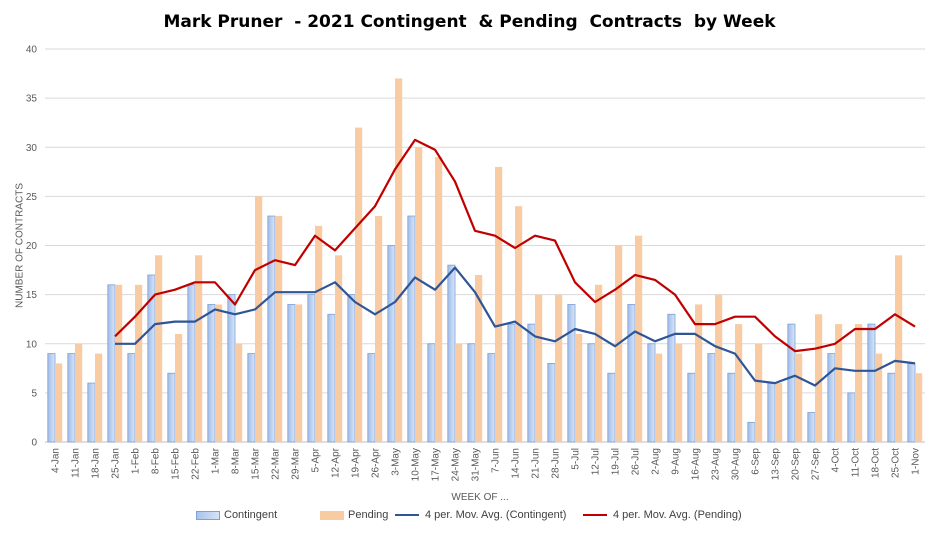 The width and height of the screenshot is (939, 535). What do you see at coordinates (662, 515) in the screenshot?
I see `legend-item-mavg-pending: 4 per. Mov. Avg. (Pending)` at bounding box center [662, 515].